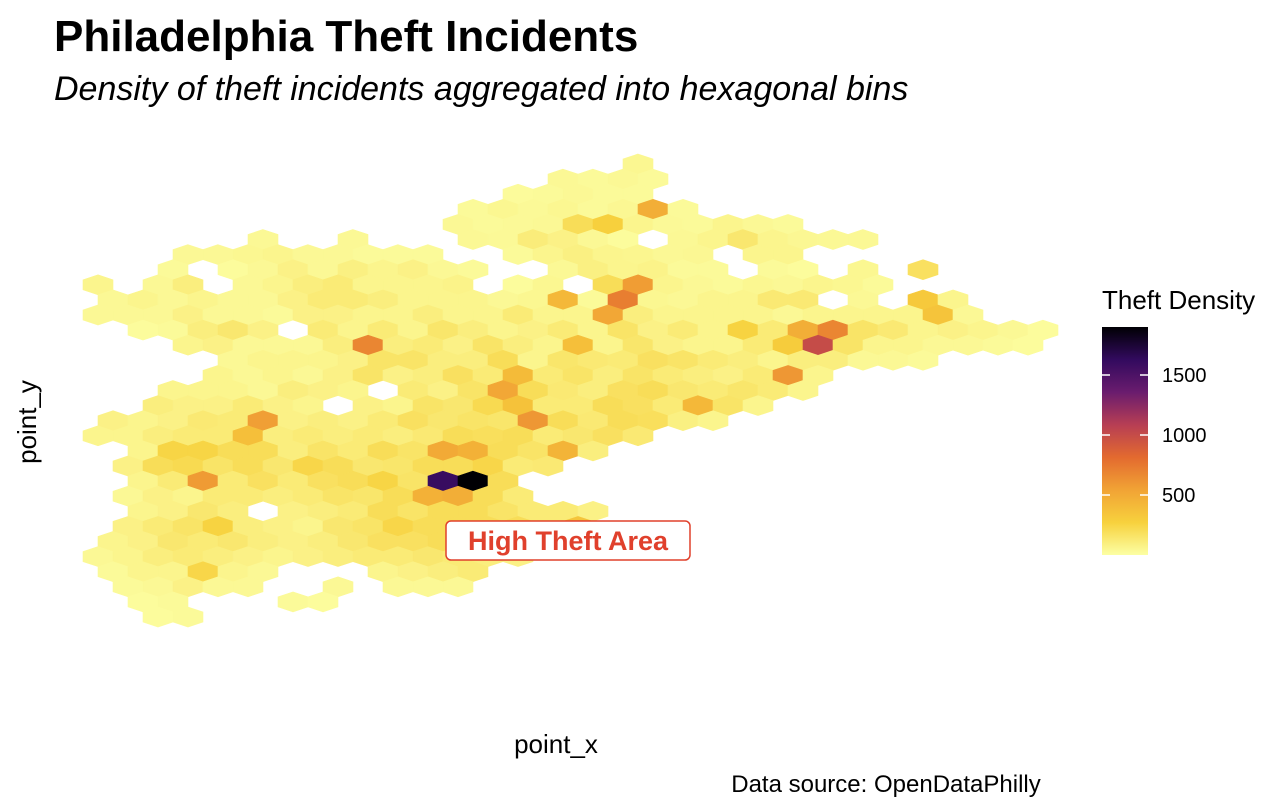 Image resolution: width=1284 pixels, height=808 pixels. Describe the element at coordinates (1184, 376) in the screenshot. I see `legend-tick-label: 1500` at that location.